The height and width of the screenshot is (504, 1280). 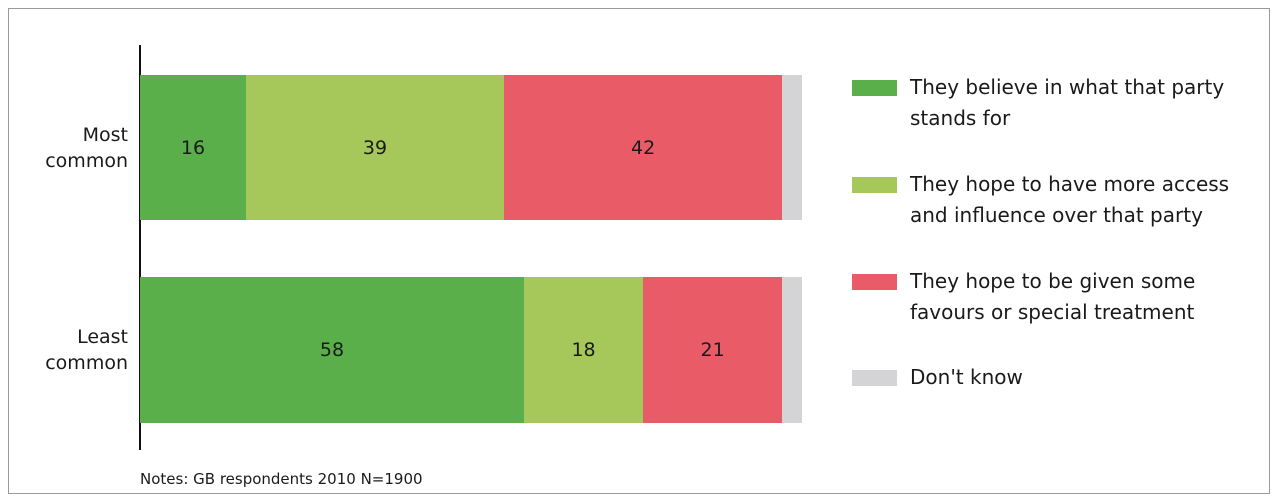 I want to click on category-label: Most common, so click(x=86, y=147).